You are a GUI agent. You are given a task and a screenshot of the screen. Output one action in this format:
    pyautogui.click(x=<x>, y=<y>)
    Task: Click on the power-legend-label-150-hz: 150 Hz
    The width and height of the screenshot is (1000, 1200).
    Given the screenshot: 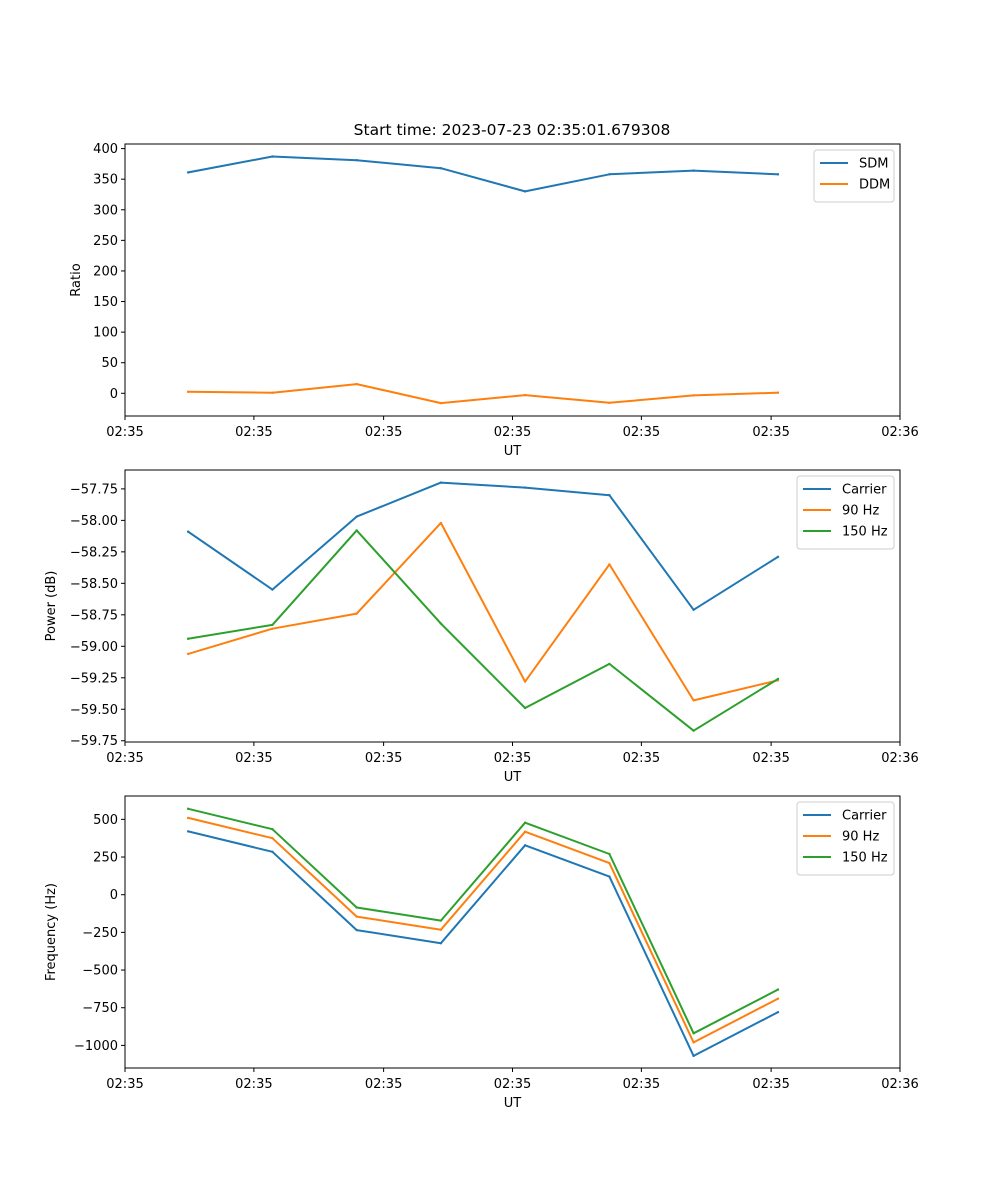 What is the action you would take?
    pyautogui.click(x=865, y=532)
    